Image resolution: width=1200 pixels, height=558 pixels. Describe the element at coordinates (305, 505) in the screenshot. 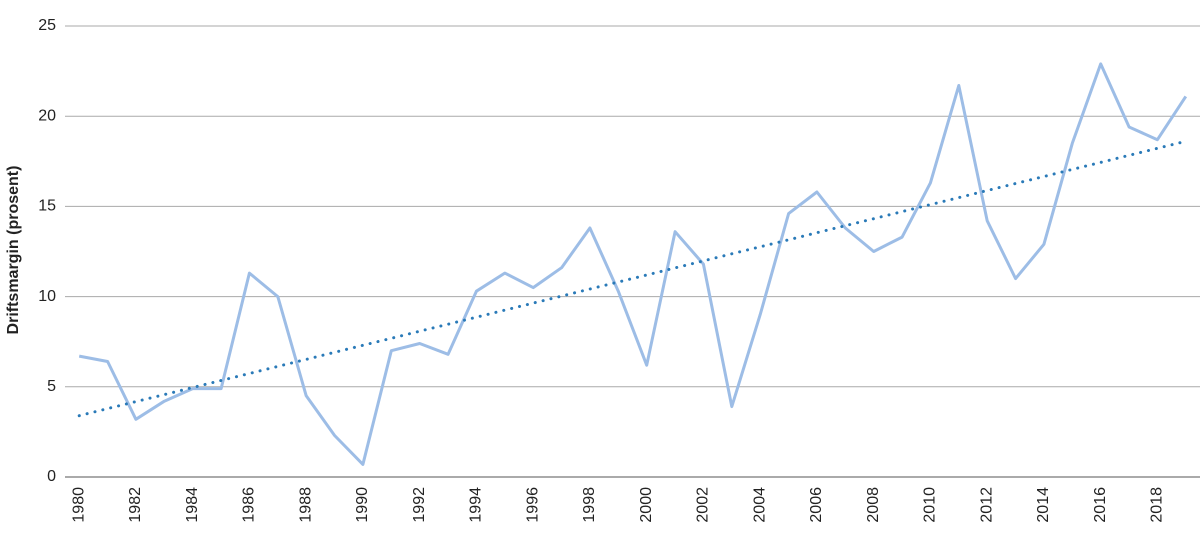

I see `x-tick-label: 1988` at that location.